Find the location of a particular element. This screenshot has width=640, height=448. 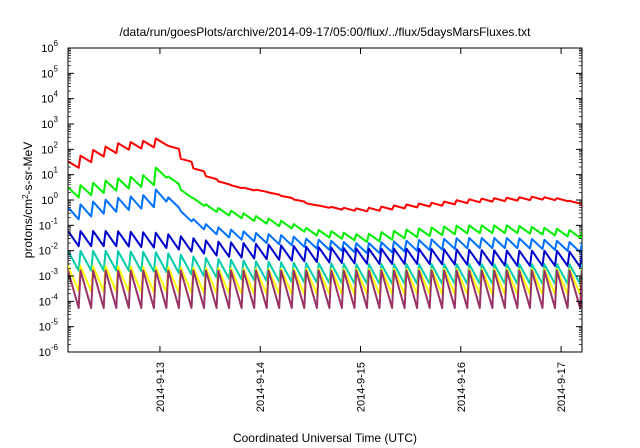

y-tick-label: 10⁻³ is located at coordinates (49, 275).